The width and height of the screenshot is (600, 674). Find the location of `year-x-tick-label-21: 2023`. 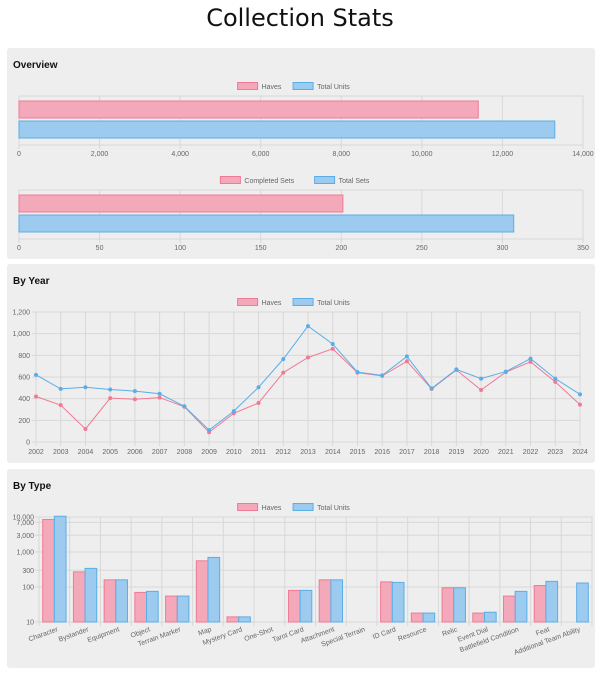

year-x-tick-label-21: 2023 is located at coordinates (555, 452).